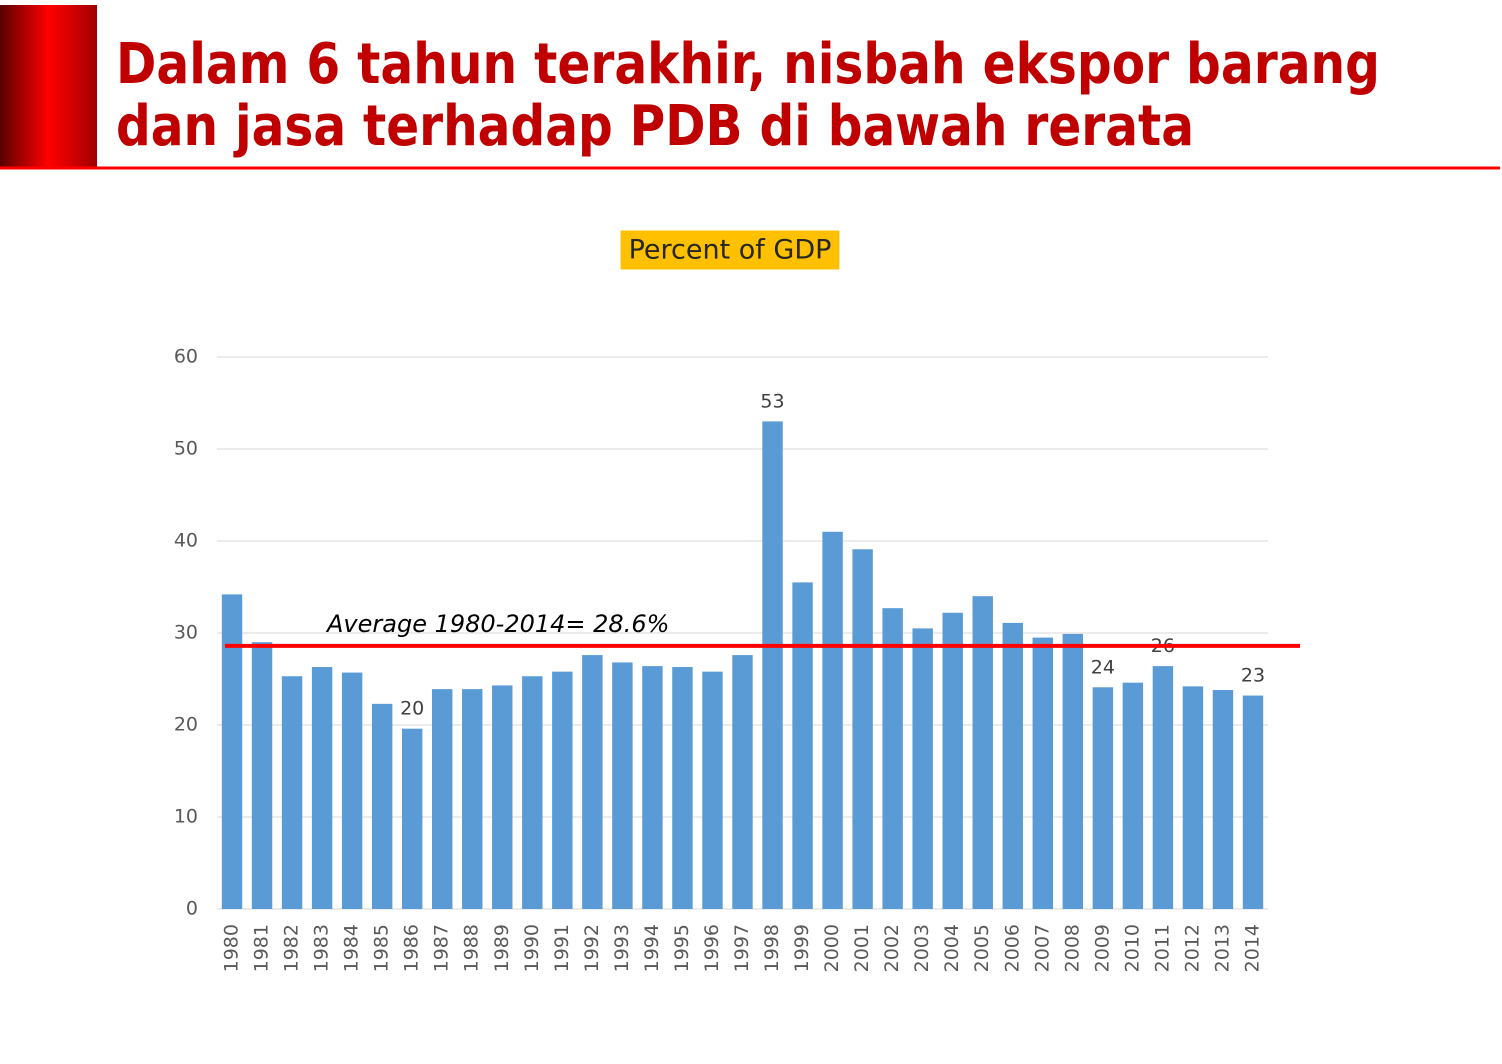 This screenshot has width=1502, height=1064. I want to click on average-label: Average 1980-2014= 28.6%, so click(497, 624).